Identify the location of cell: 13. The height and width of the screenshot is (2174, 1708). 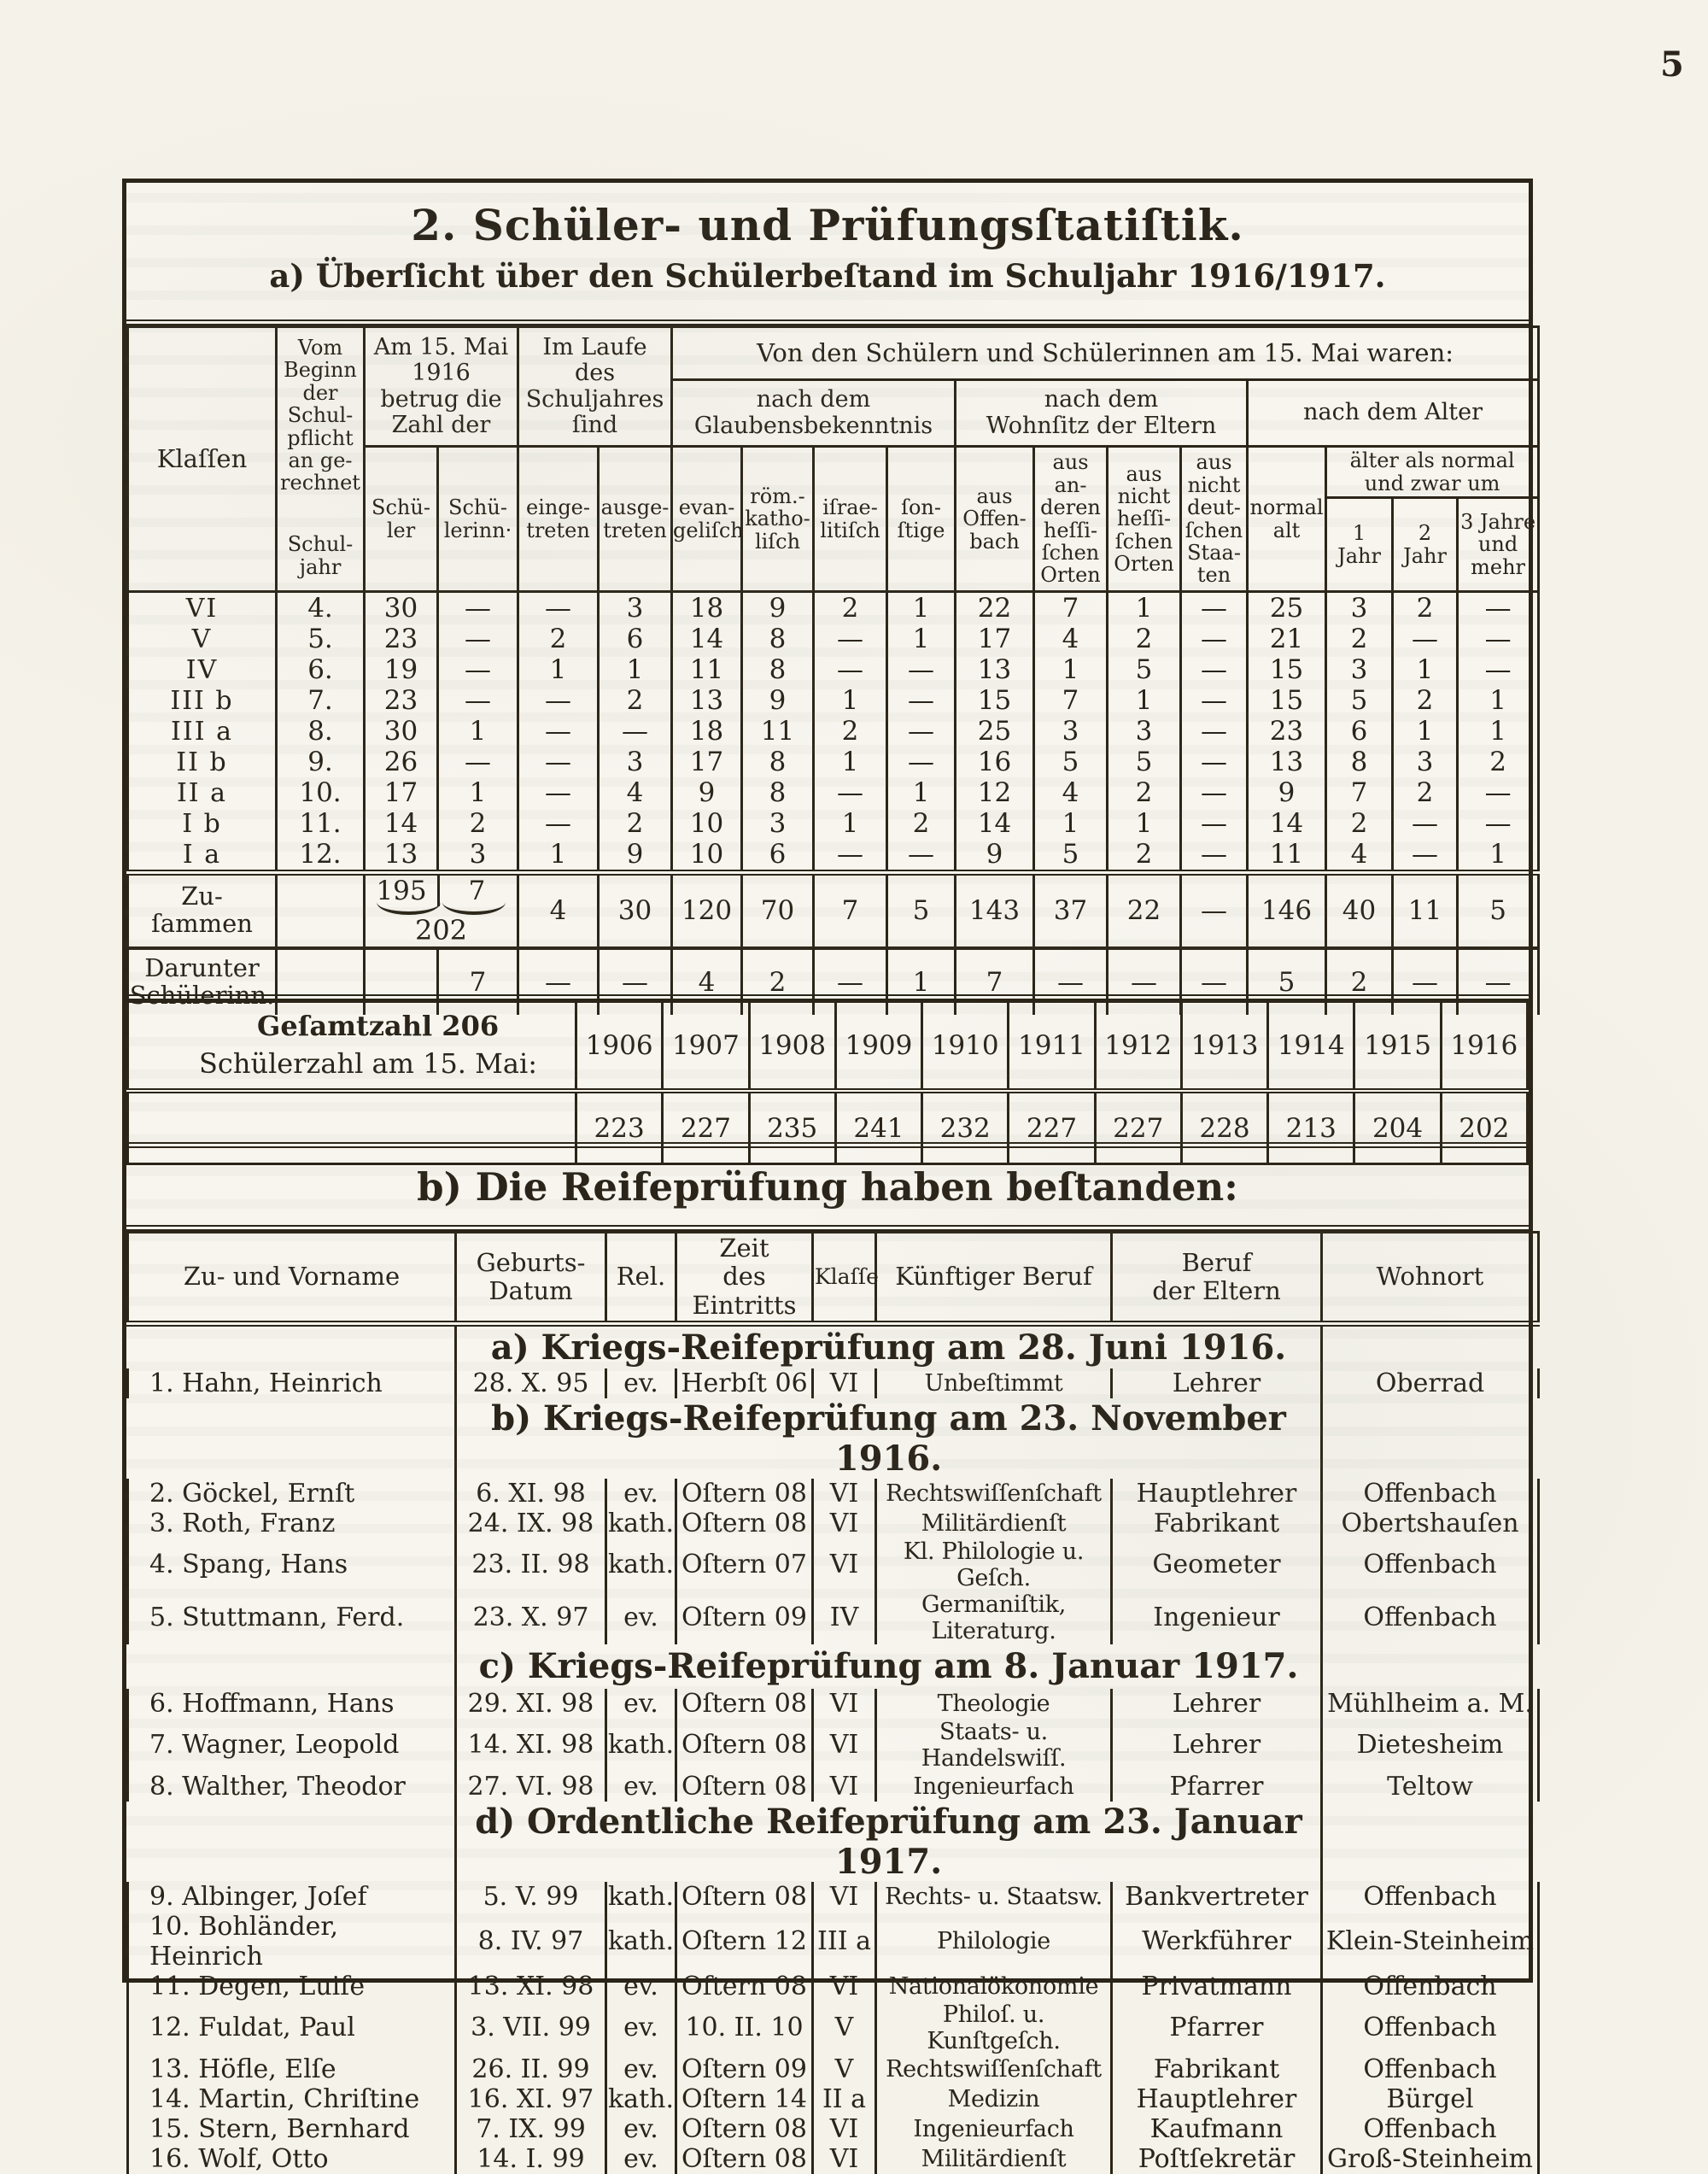
(1287, 762).